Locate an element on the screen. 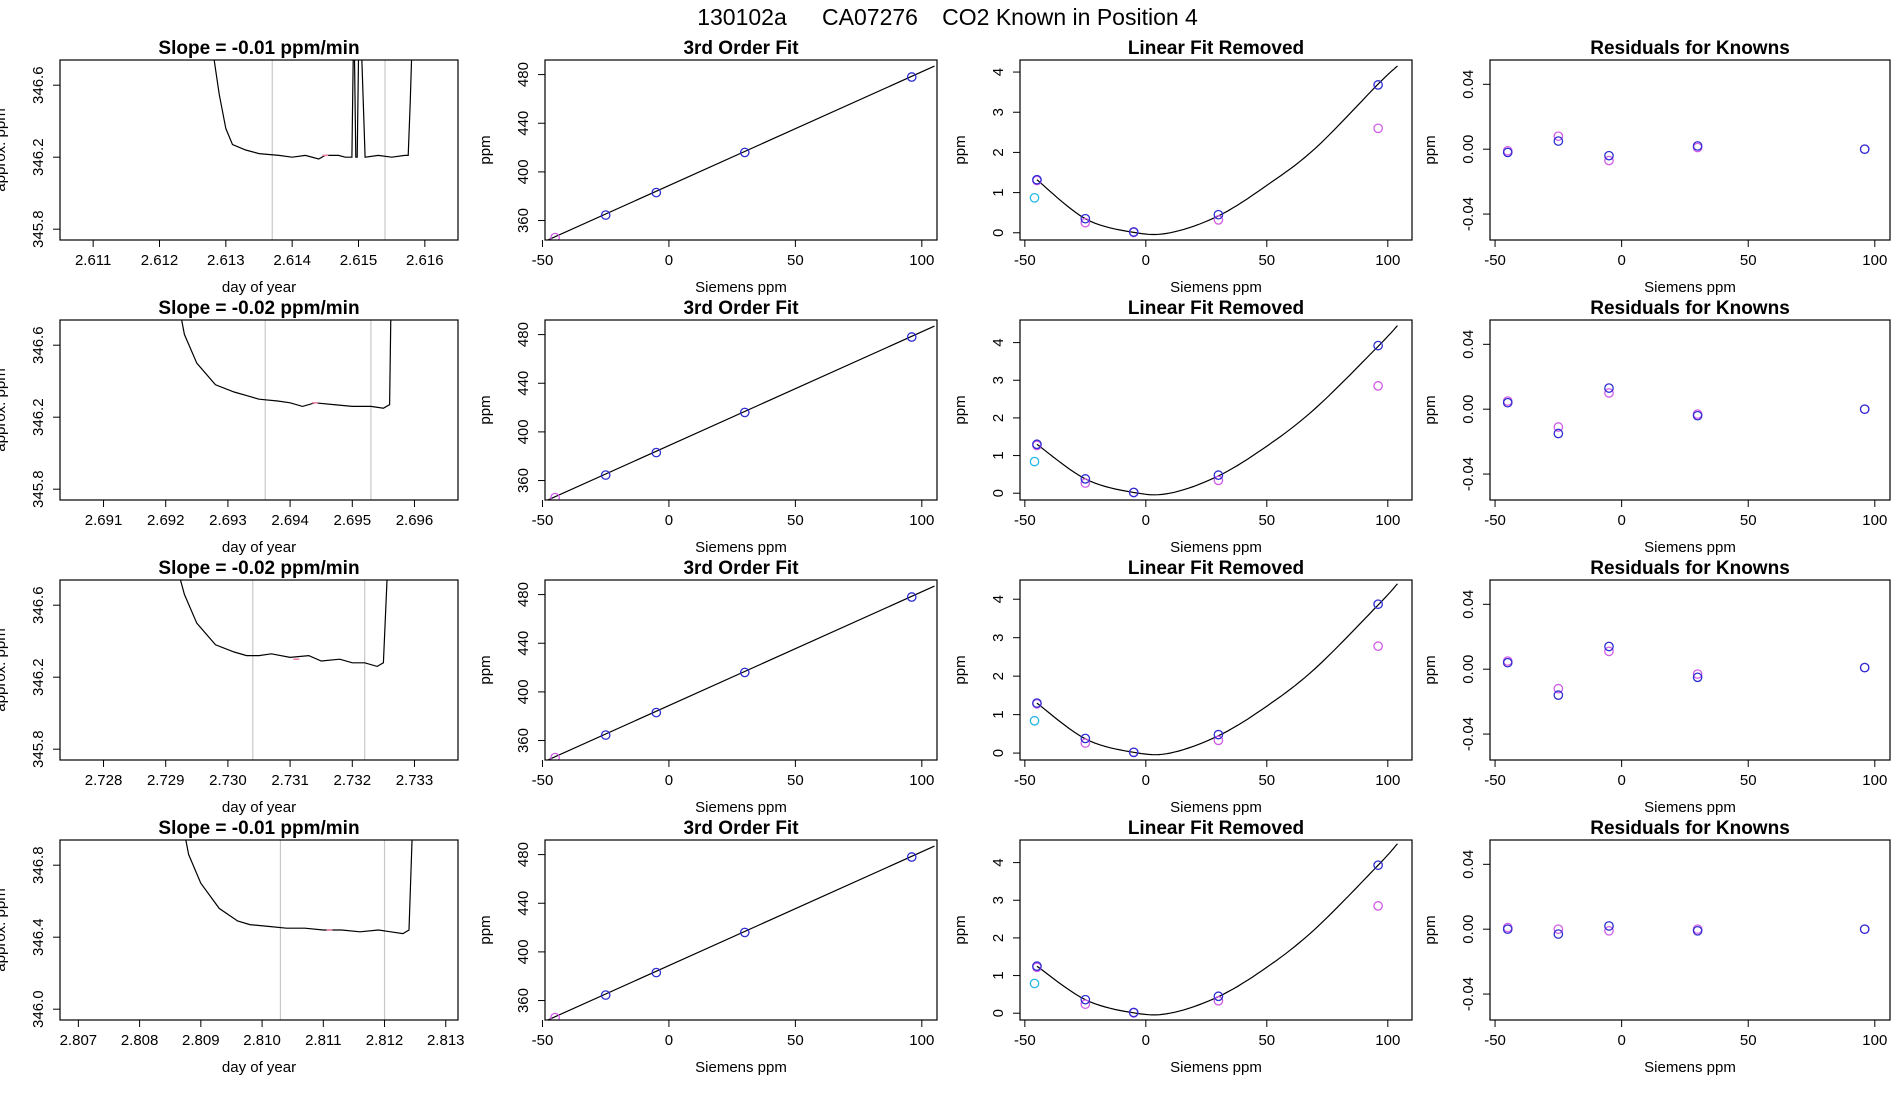  chart-4-ytick-label: 345.8 is located at coordinates (38, 489).